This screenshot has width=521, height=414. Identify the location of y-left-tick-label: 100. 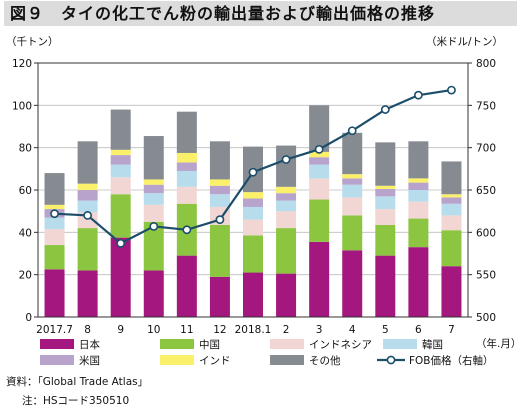
(22, 106).